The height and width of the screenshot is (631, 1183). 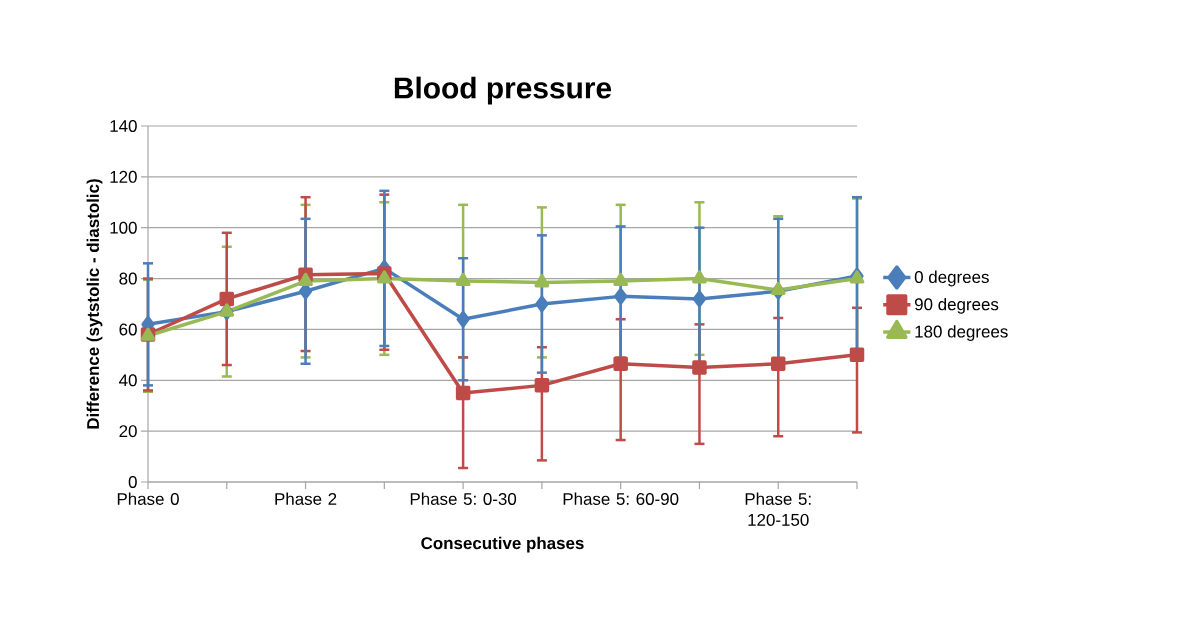 I want to click on y-tick-label: 0, so click(x=132, y=482).